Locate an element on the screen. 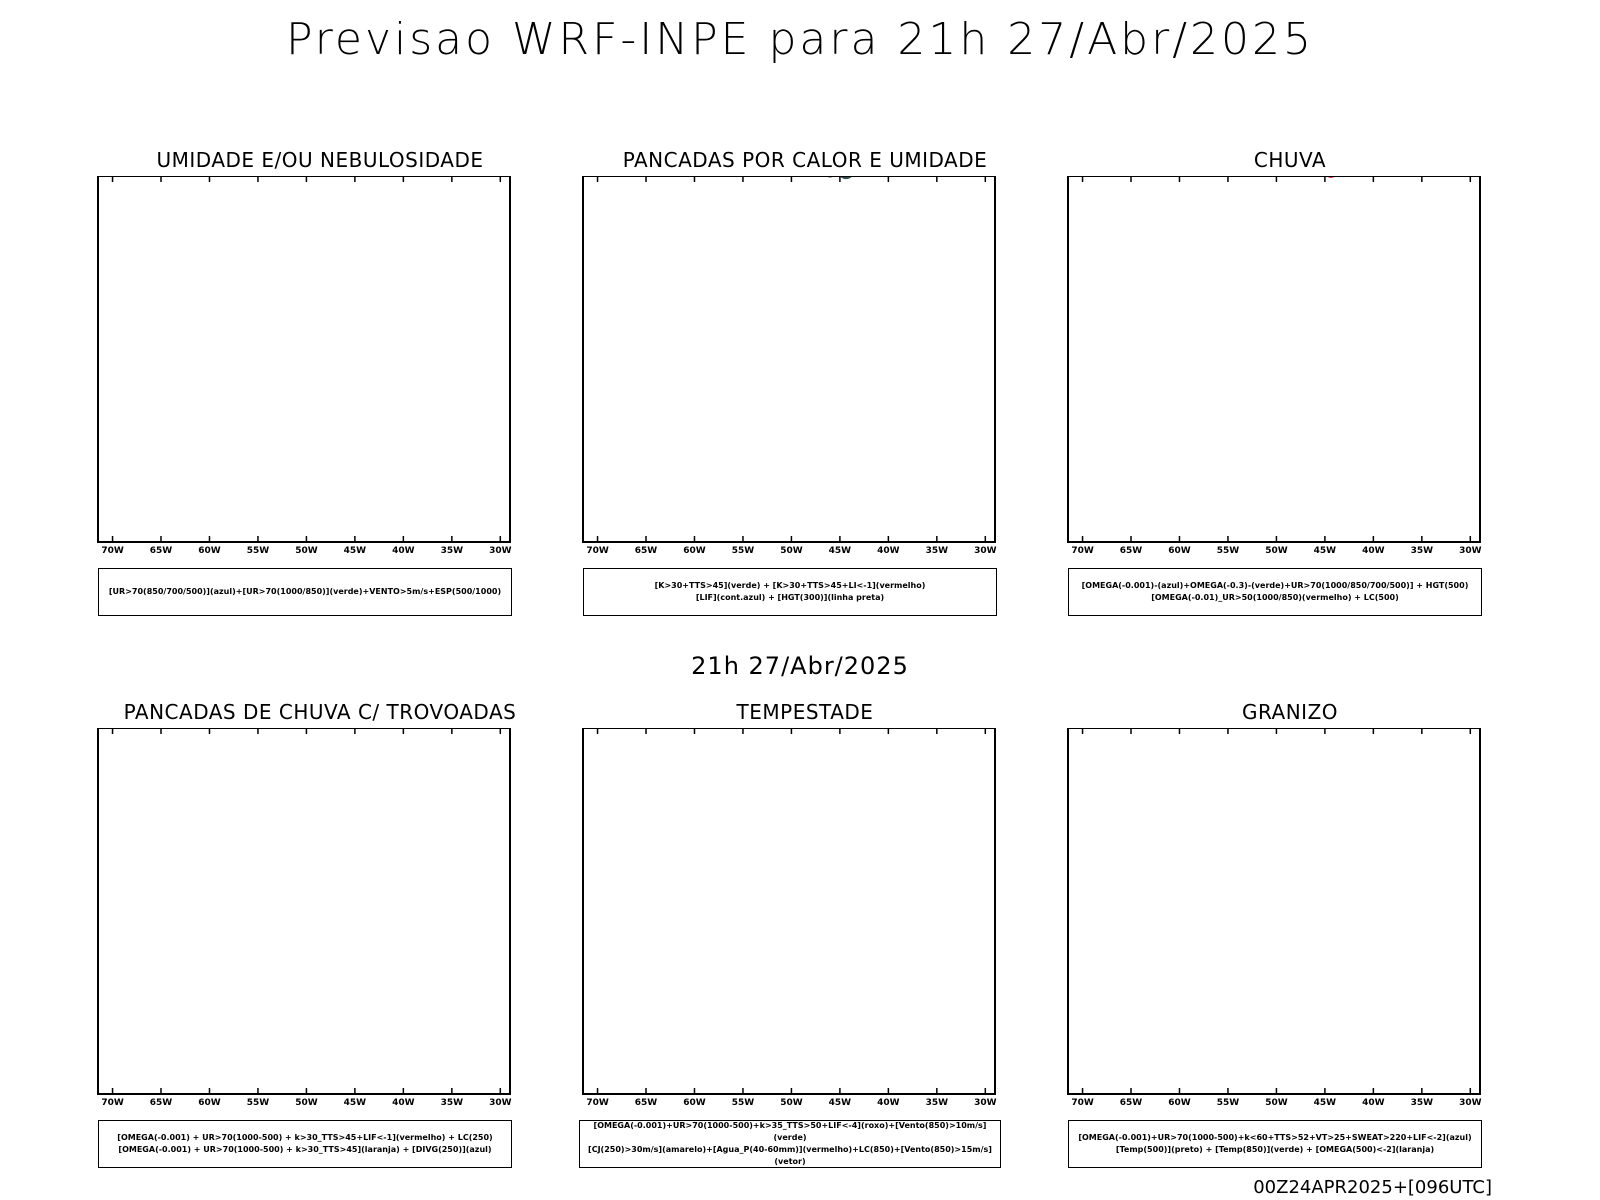  panel-title: GRANIZO is located at coordinates (1290, 712).